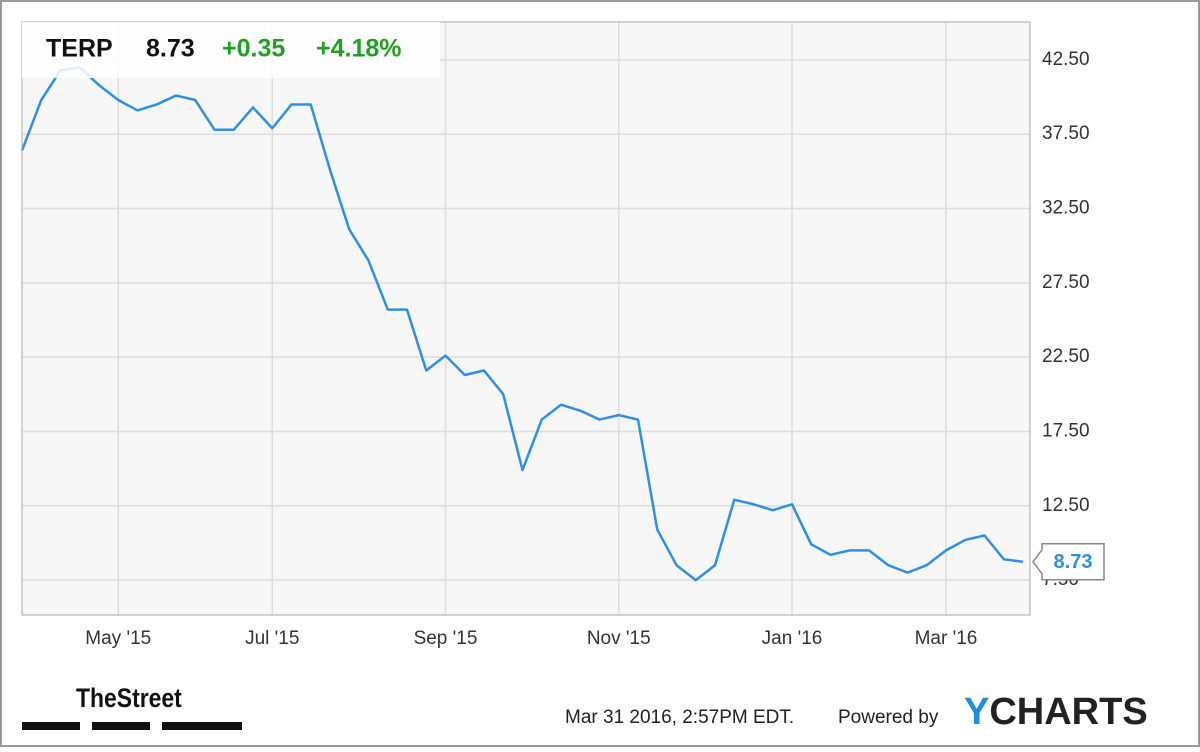 Image resolution: width=1200 pixels, height=752 pixels. Describe the element at coordinates (619, 638) in the screenshot. I see `x-tick-label: Nov '15` at that location.